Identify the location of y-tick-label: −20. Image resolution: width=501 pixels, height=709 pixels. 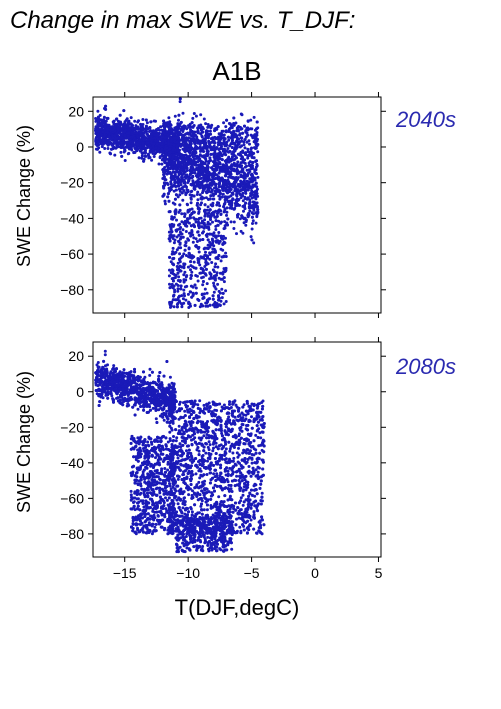
(72, 183).